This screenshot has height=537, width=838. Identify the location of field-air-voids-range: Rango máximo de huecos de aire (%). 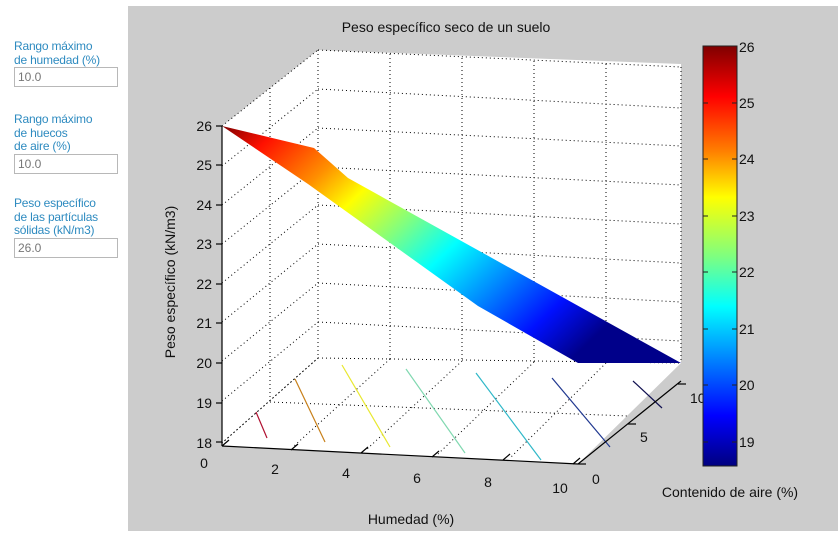
(69, 143).